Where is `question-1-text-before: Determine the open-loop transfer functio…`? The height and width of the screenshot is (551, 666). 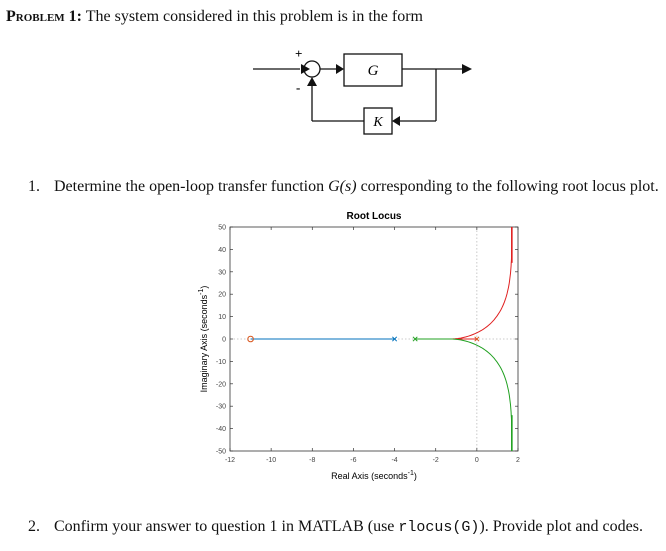 question-1-text-before: Determine the open-loop transfer functio… is located at coordinates (191, 186).